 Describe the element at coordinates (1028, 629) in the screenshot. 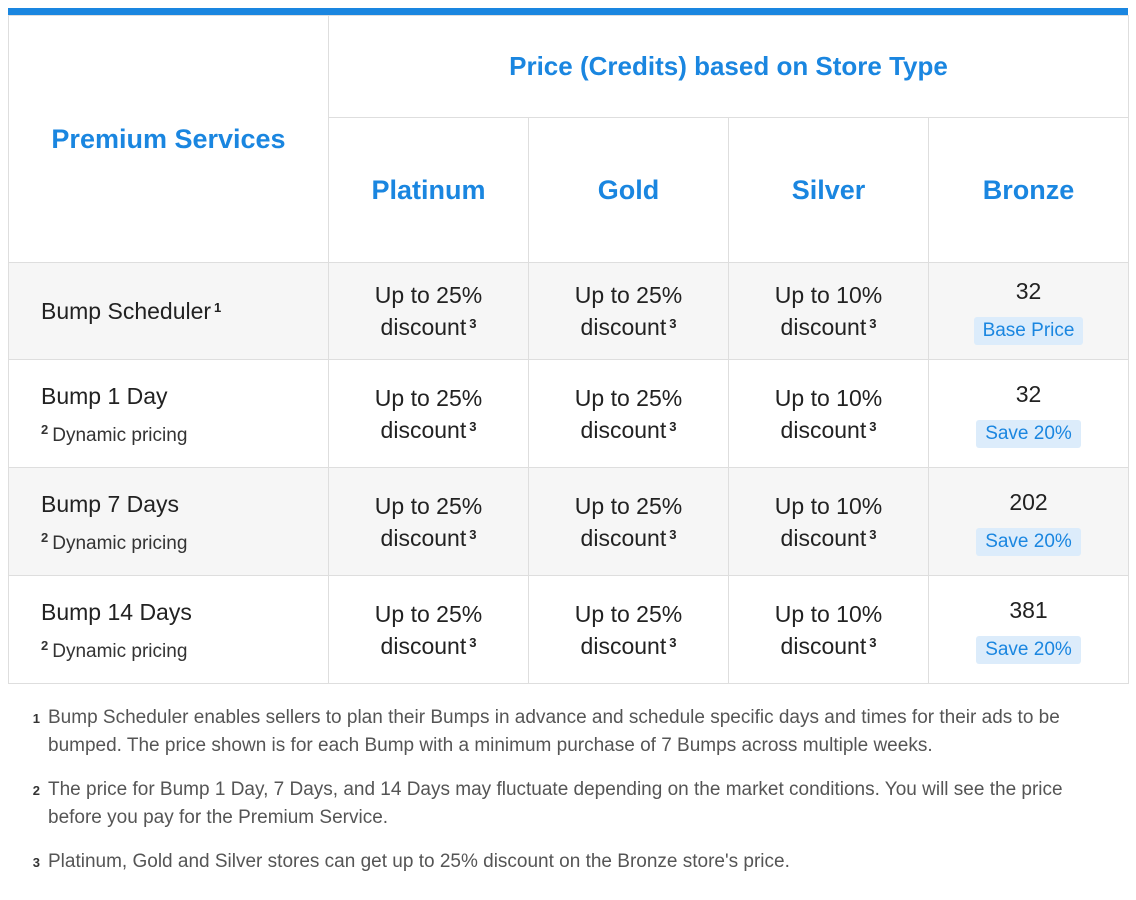

I see `bronze-cell: 381 Save 20%` at that location.